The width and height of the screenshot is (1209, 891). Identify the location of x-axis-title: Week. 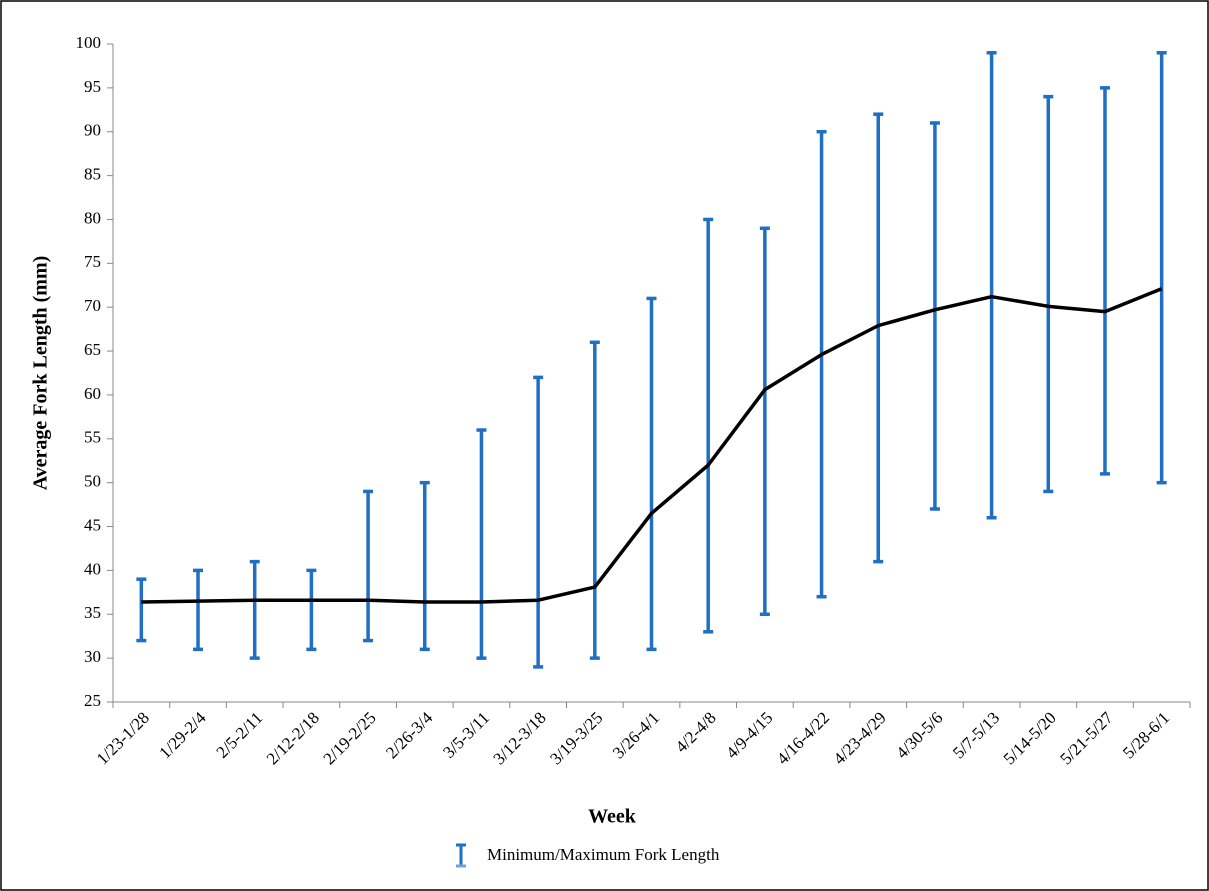
(612, 817).